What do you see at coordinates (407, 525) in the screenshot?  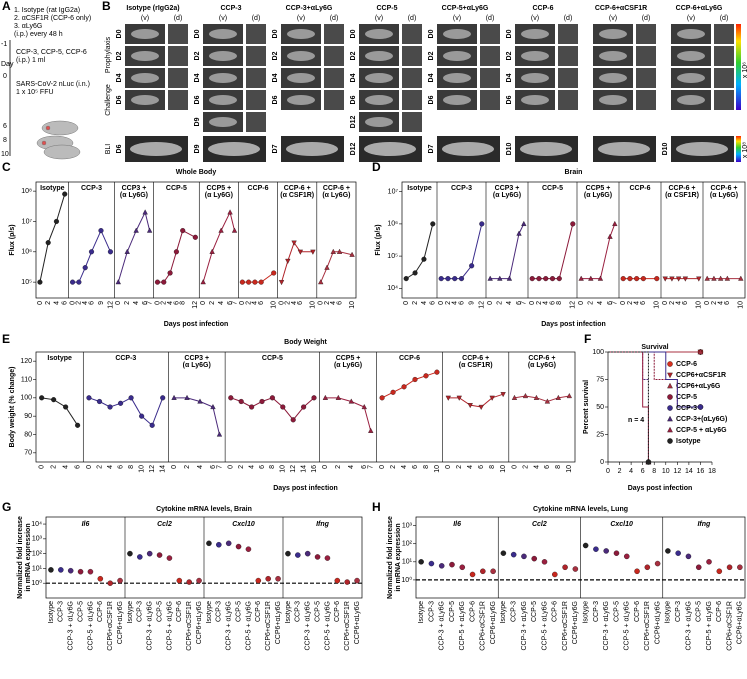 I see `y-tick-label: 10³` at bounding box center [407, 525].